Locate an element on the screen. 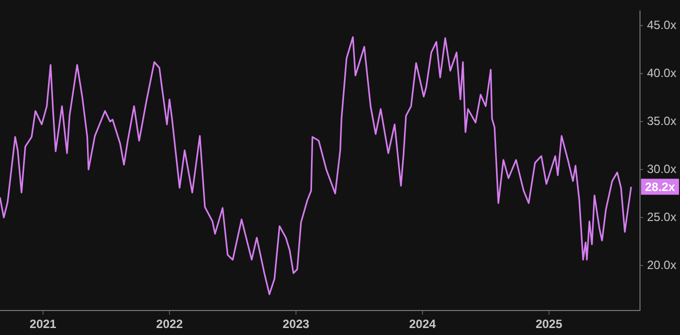 This screenshot has width=680, height=335. y-tick-label: 25.0x is located at coordinates (661, 217).